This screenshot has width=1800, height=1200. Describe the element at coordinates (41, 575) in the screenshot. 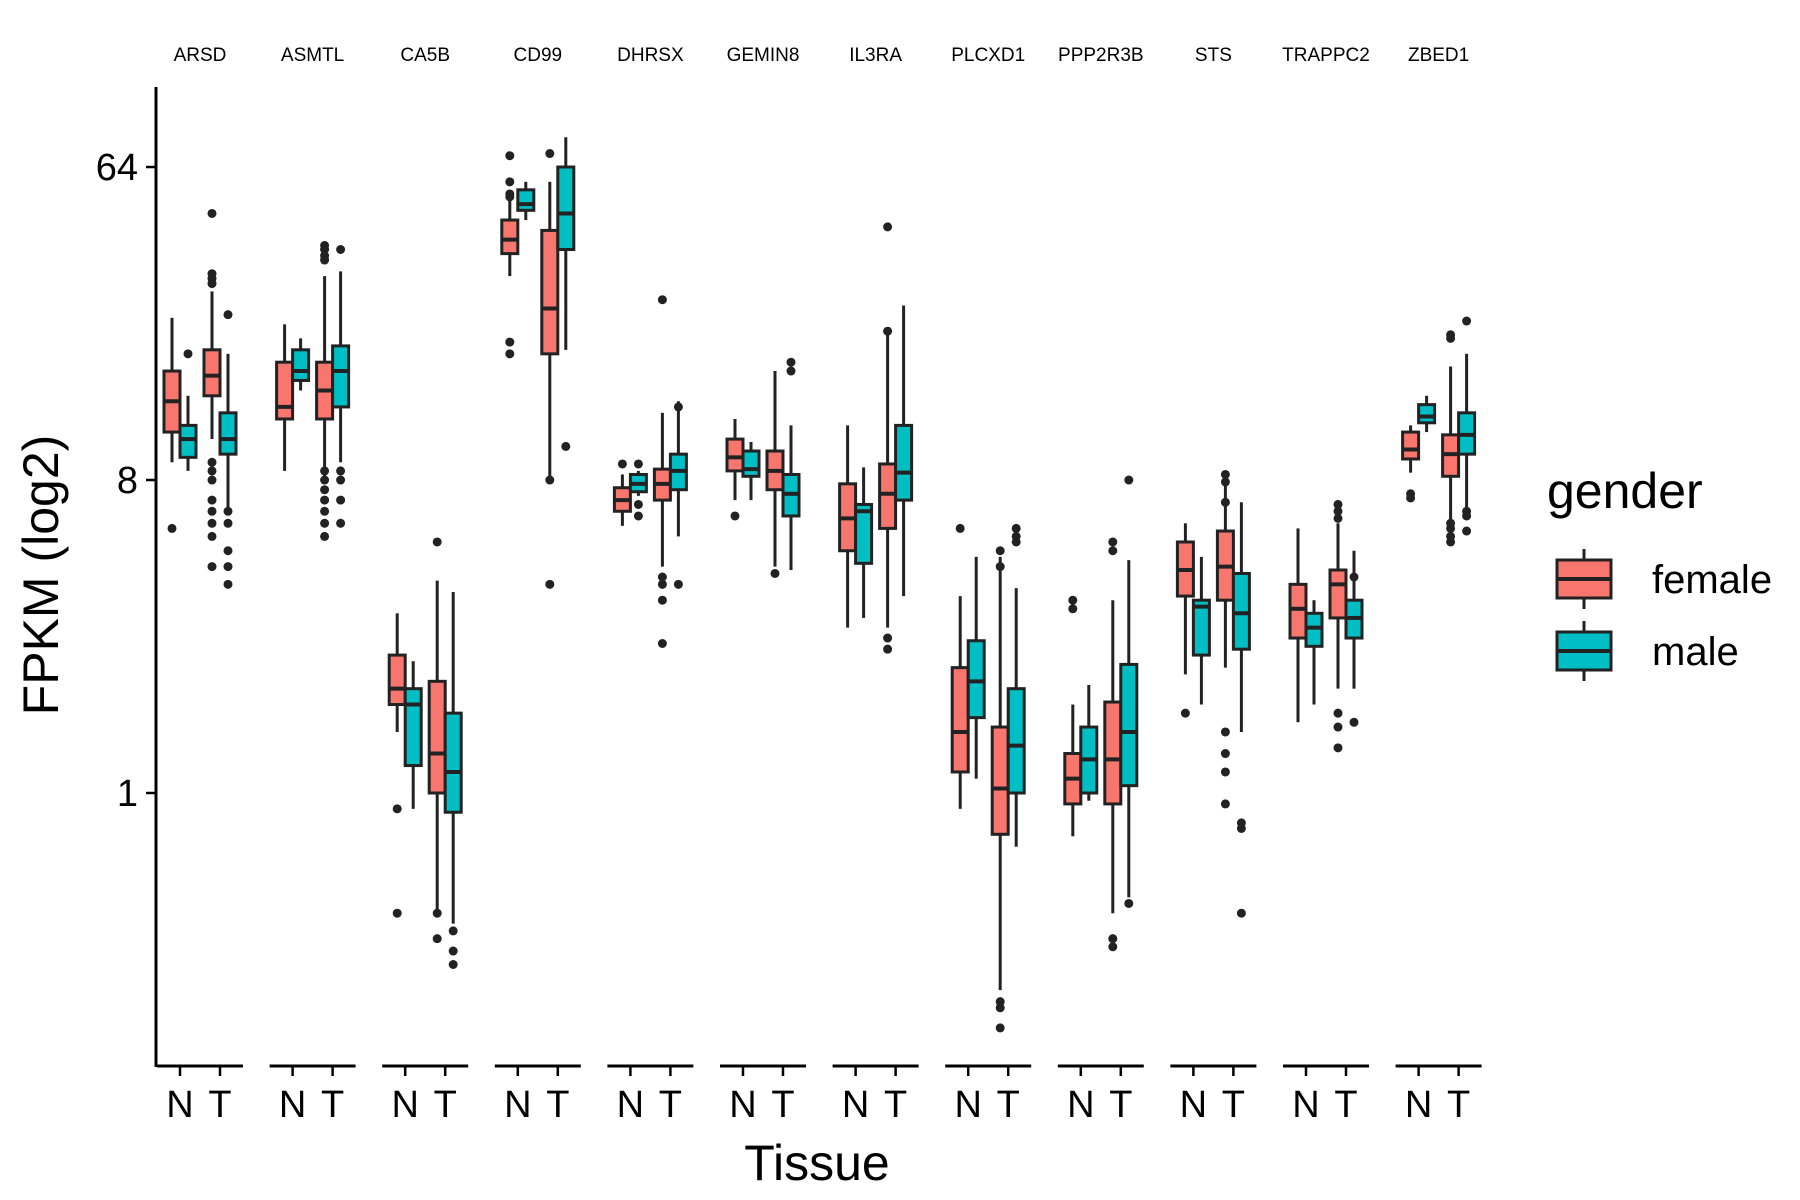

I see `y-axis-title: FPKM (log2)` at that location.